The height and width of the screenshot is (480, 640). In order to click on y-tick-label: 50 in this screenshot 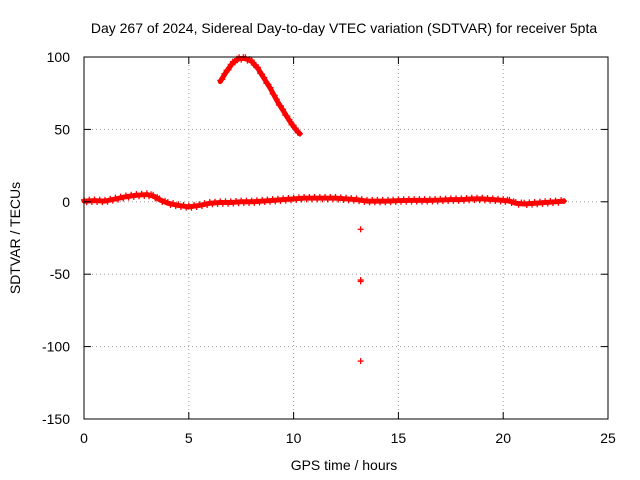, I will do `click(62, 129)`.